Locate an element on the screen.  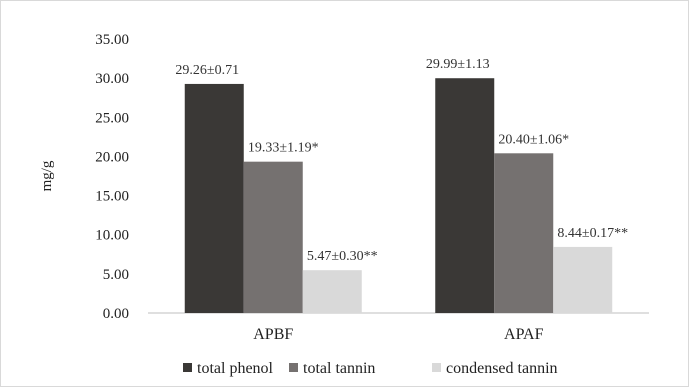
x-axis: APBF APAF is located at coordinates (398, 327).